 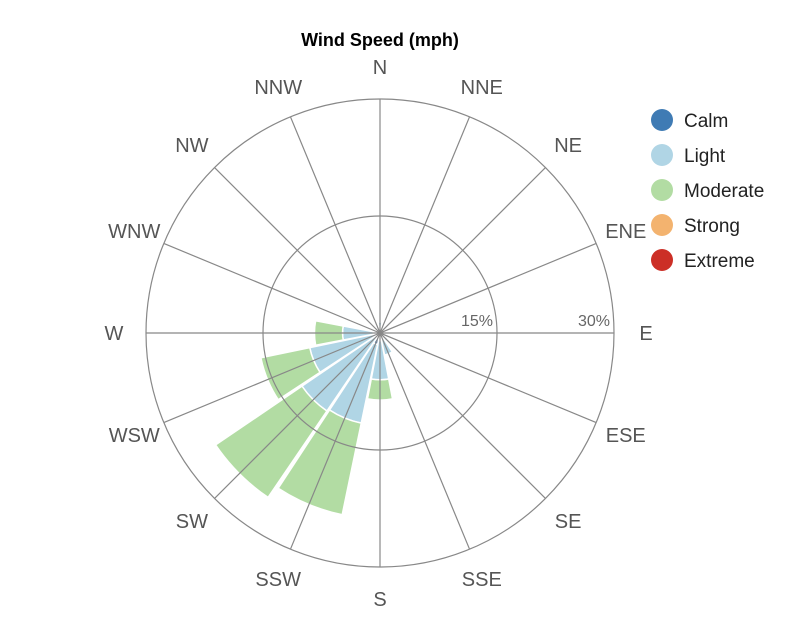 What do you see at coordinates (662, 190) in the screenshot?
I see `legend-swatch-moderate` at bounding box center [662, 190].